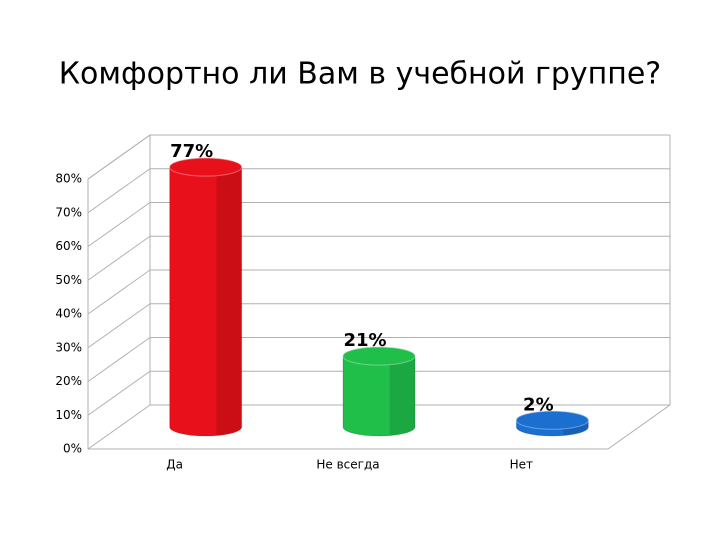  I want to click on value-label: 2%, so click(538, 404).